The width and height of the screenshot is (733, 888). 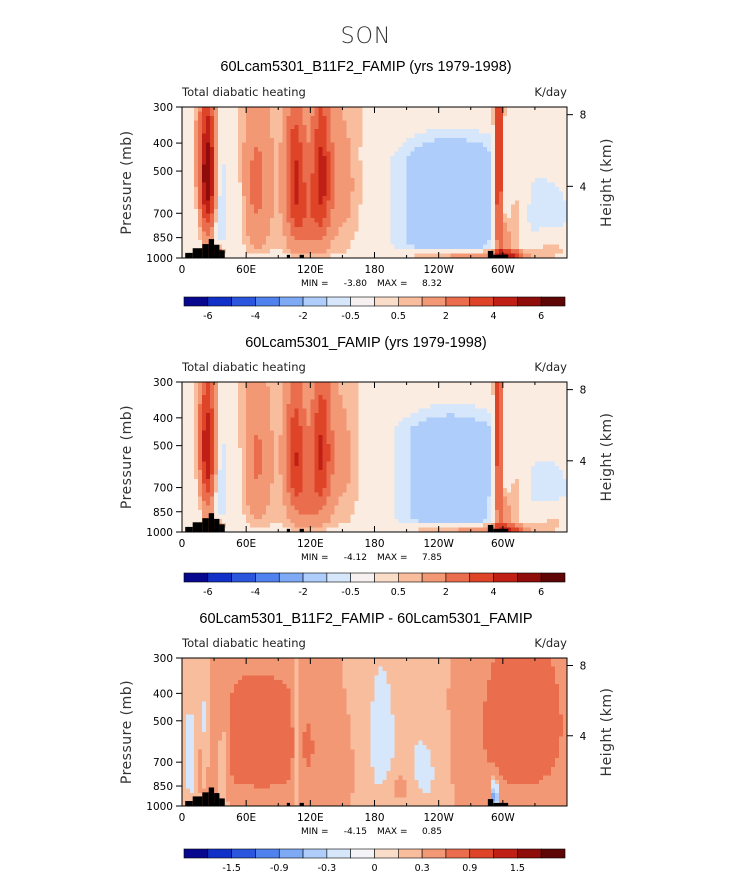 What do you see at coordinates (291, 301) in the screenshot?
I see `colorbar-swatch` at bounding box center [291, 301].